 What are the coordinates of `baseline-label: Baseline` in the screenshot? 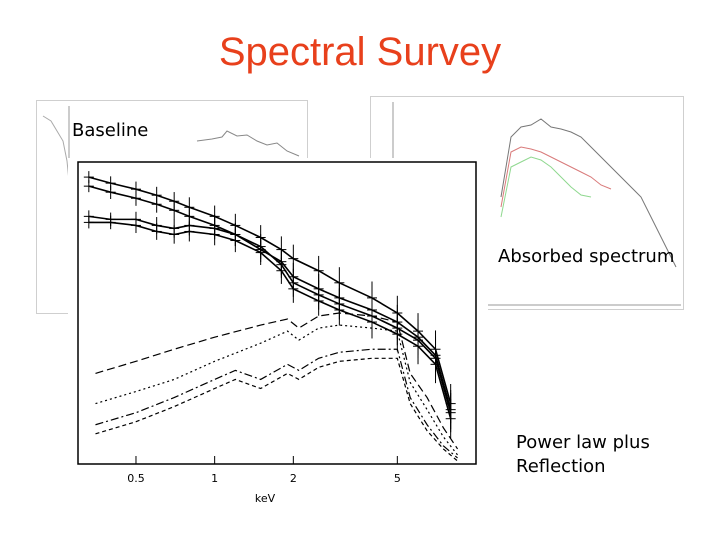 It's located at (110, 130).